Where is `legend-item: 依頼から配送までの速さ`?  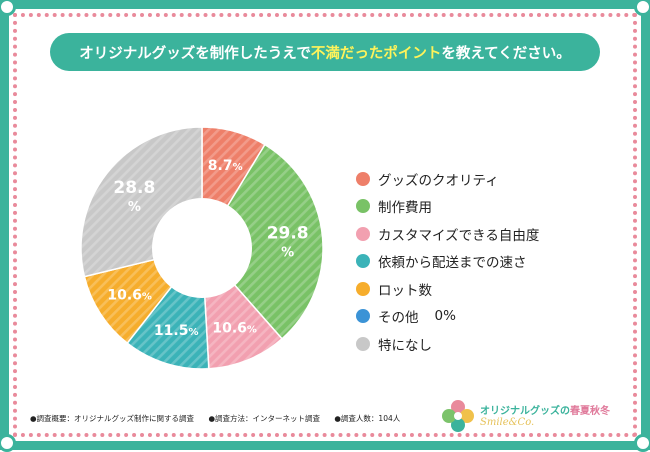 legend-item: 依頼から配送までの速さ is located at coordinates (447, 262).